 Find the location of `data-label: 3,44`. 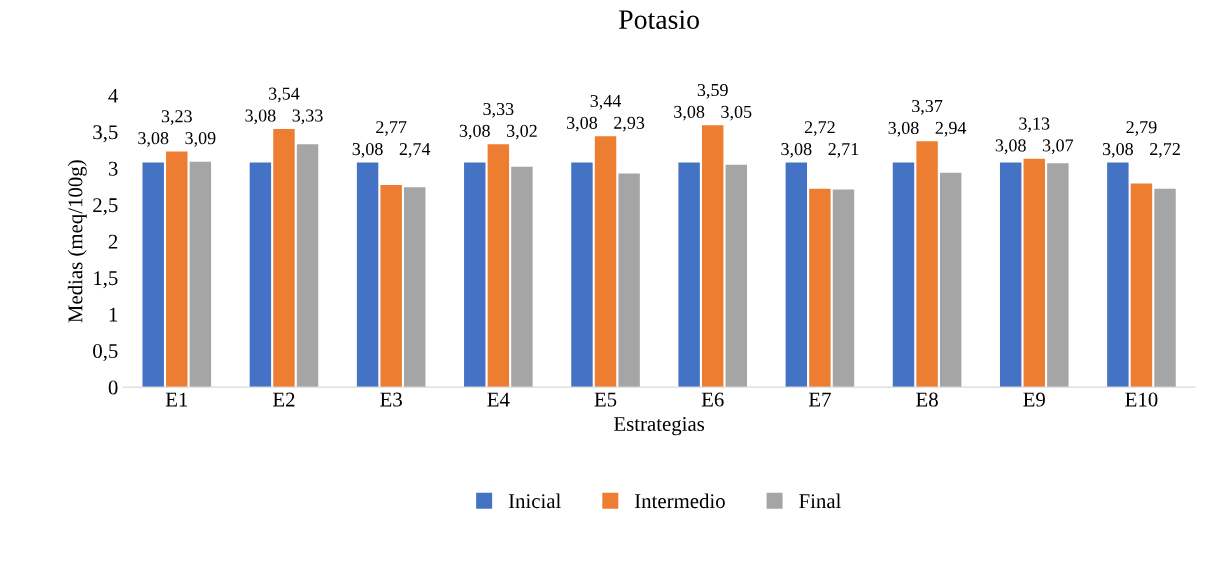

data-label: 3,44 is located at coordinates (606, 102).